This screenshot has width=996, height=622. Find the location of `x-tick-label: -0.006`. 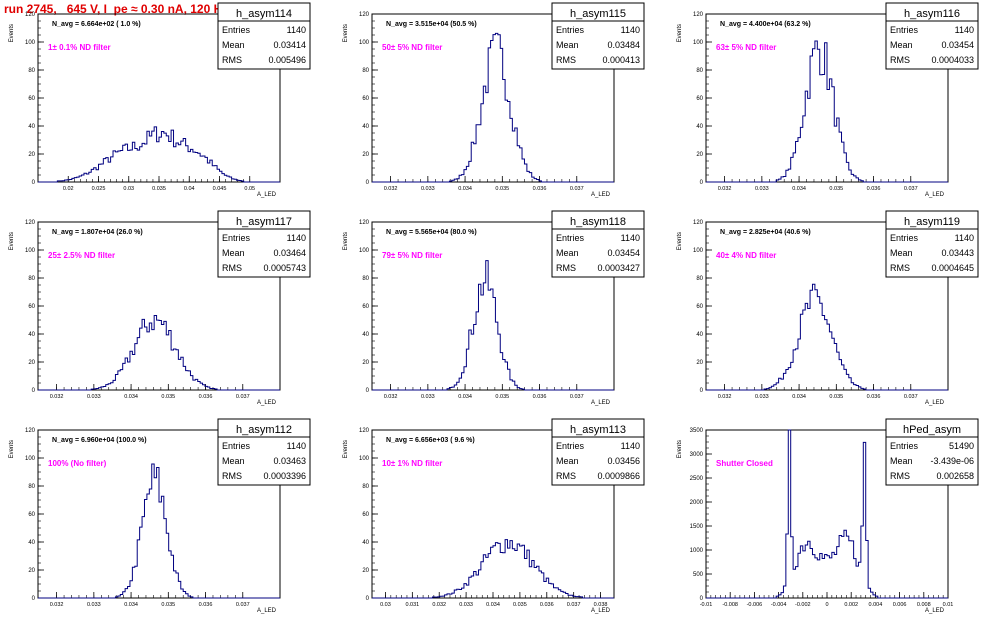

x-tick-label: -0.006 is located at coordinates (755, 605).